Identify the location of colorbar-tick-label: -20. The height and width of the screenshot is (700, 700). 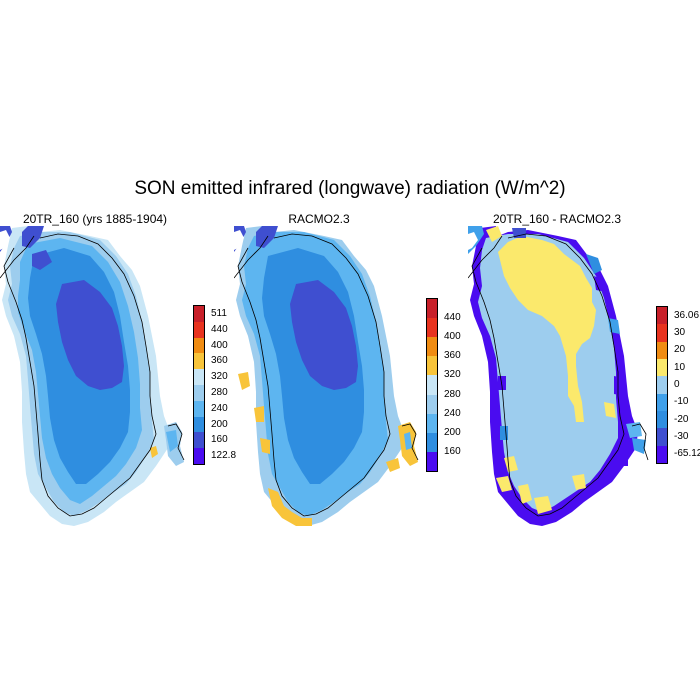
(681, 419).